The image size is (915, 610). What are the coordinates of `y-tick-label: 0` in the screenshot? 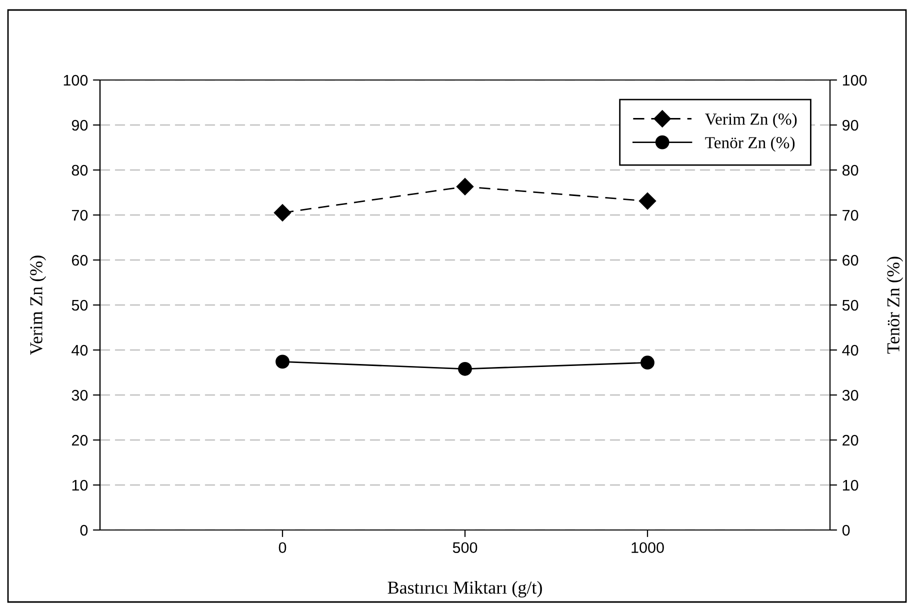 It's located at (84, 530).